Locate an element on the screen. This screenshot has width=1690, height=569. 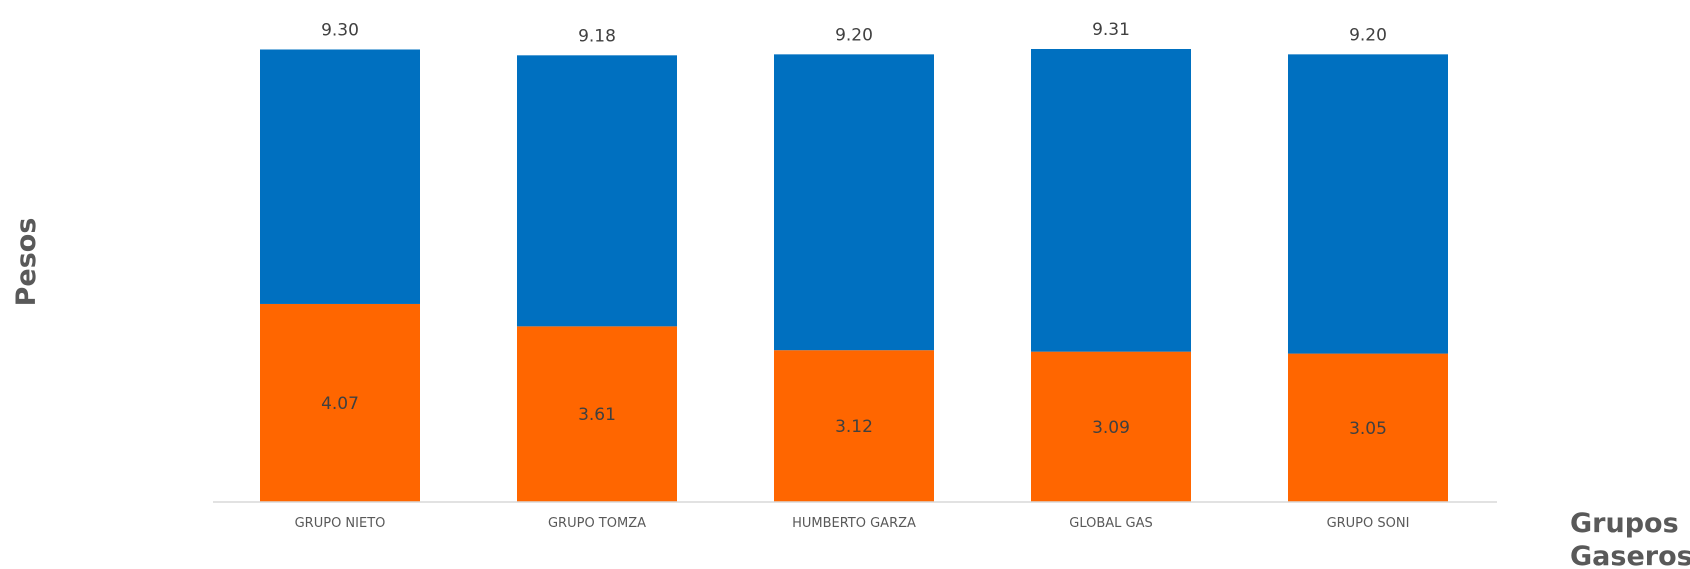
data-label-total-3: 9.31 is located at coordinates (1111, 30).